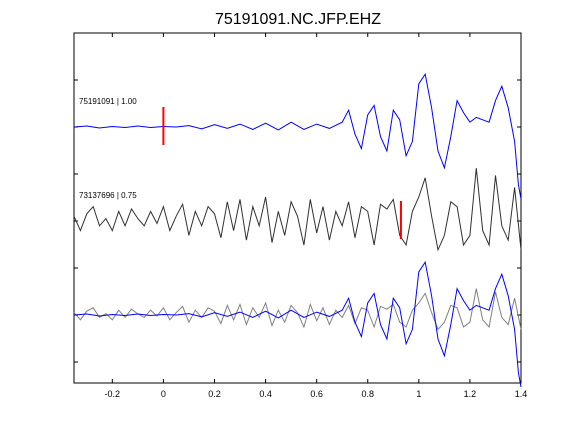  I want to click on overlay-trace-line, so click(297, 309).